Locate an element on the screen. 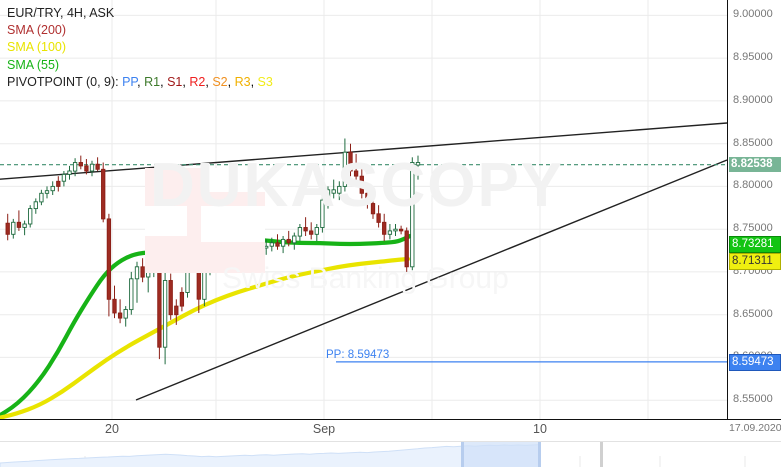 The height and width of the screenshot is (467, 781). legend-sma55-row: SMA (55) is located at coordinates (140, 65).